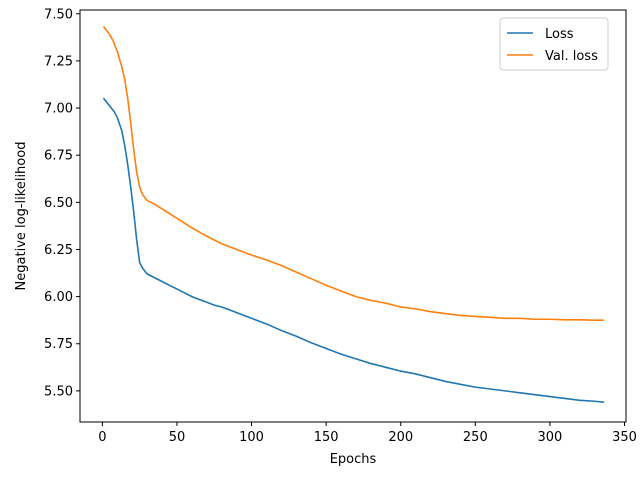 This screenshot has height=480, width=640. Describe the element at coordinates (58, 14) in the screenshot. I see `y-tick-label: 7.50` at that location.